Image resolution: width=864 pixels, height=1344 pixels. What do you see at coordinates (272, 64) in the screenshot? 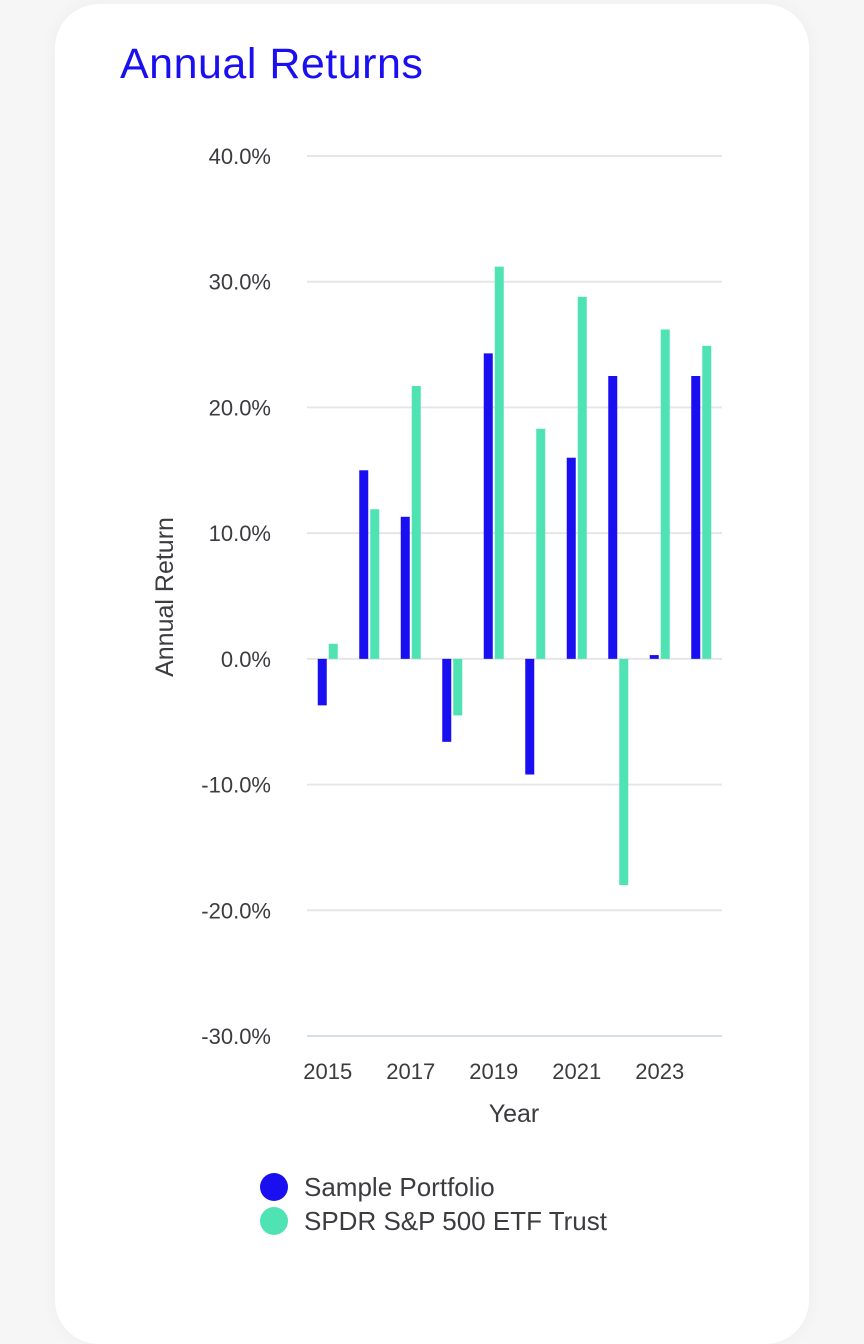
I see `chart-title: Annual Returns` at bounding box center [272, 64].